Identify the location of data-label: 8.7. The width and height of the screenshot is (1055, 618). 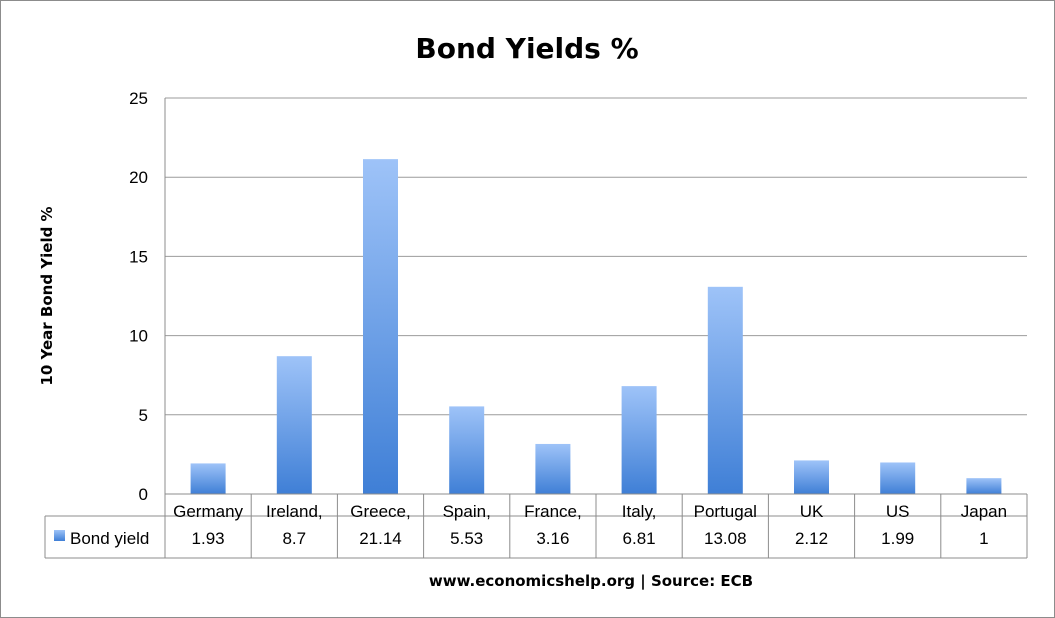
(294, 538).